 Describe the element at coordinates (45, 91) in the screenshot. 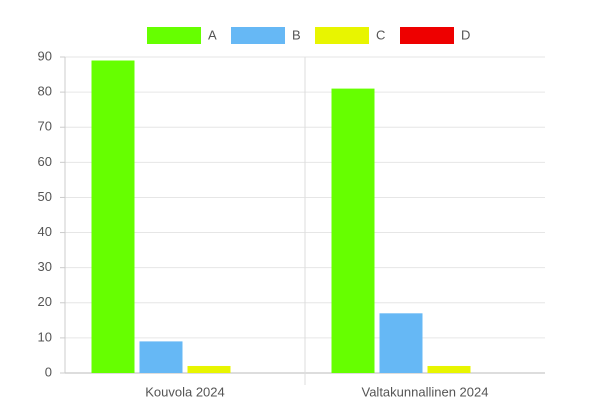

I see `y-tick-label: 80` at that location.